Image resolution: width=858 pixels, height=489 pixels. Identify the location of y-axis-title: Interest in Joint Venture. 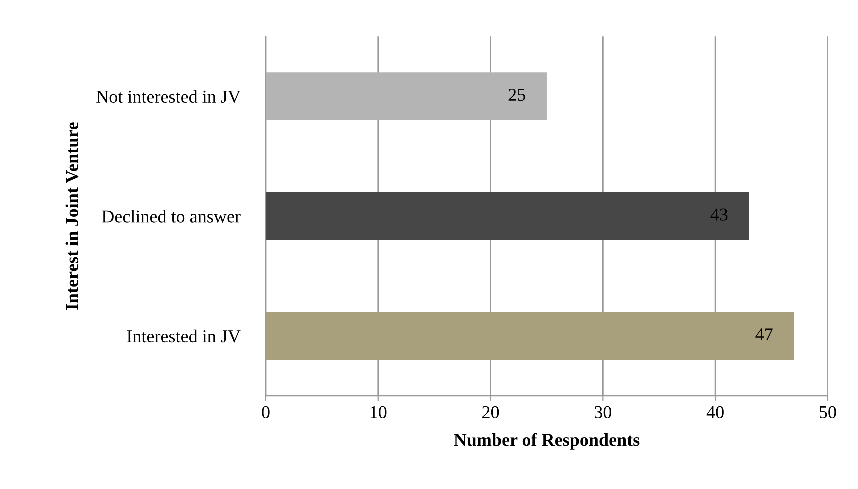
(72, 216).